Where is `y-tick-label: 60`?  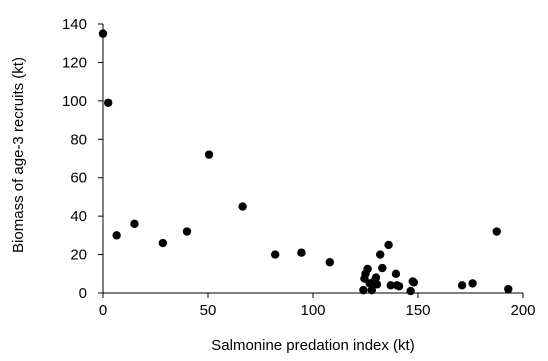
y-tick-label: 60 is located at coordinates (78, 178).